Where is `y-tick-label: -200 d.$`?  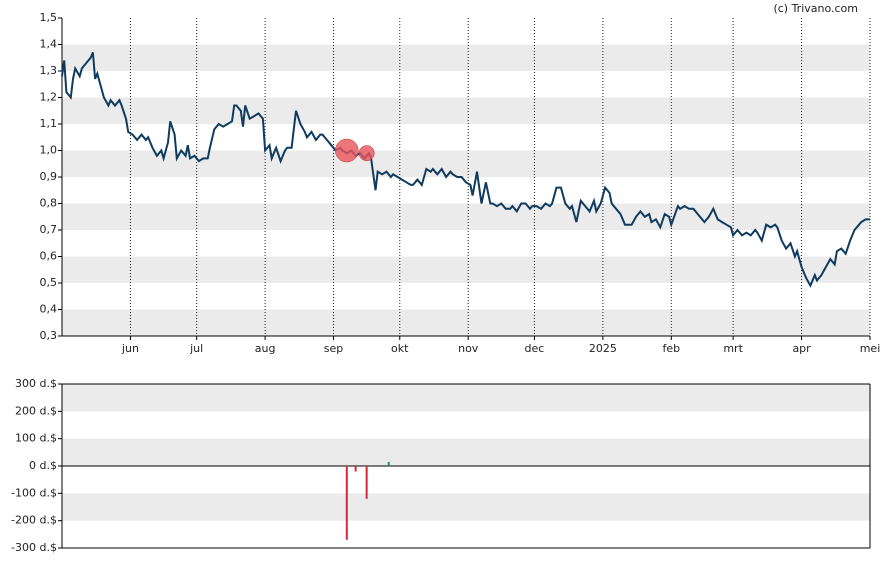
y-tick-label: -200 d.$ is located at coordinates (34, 520).